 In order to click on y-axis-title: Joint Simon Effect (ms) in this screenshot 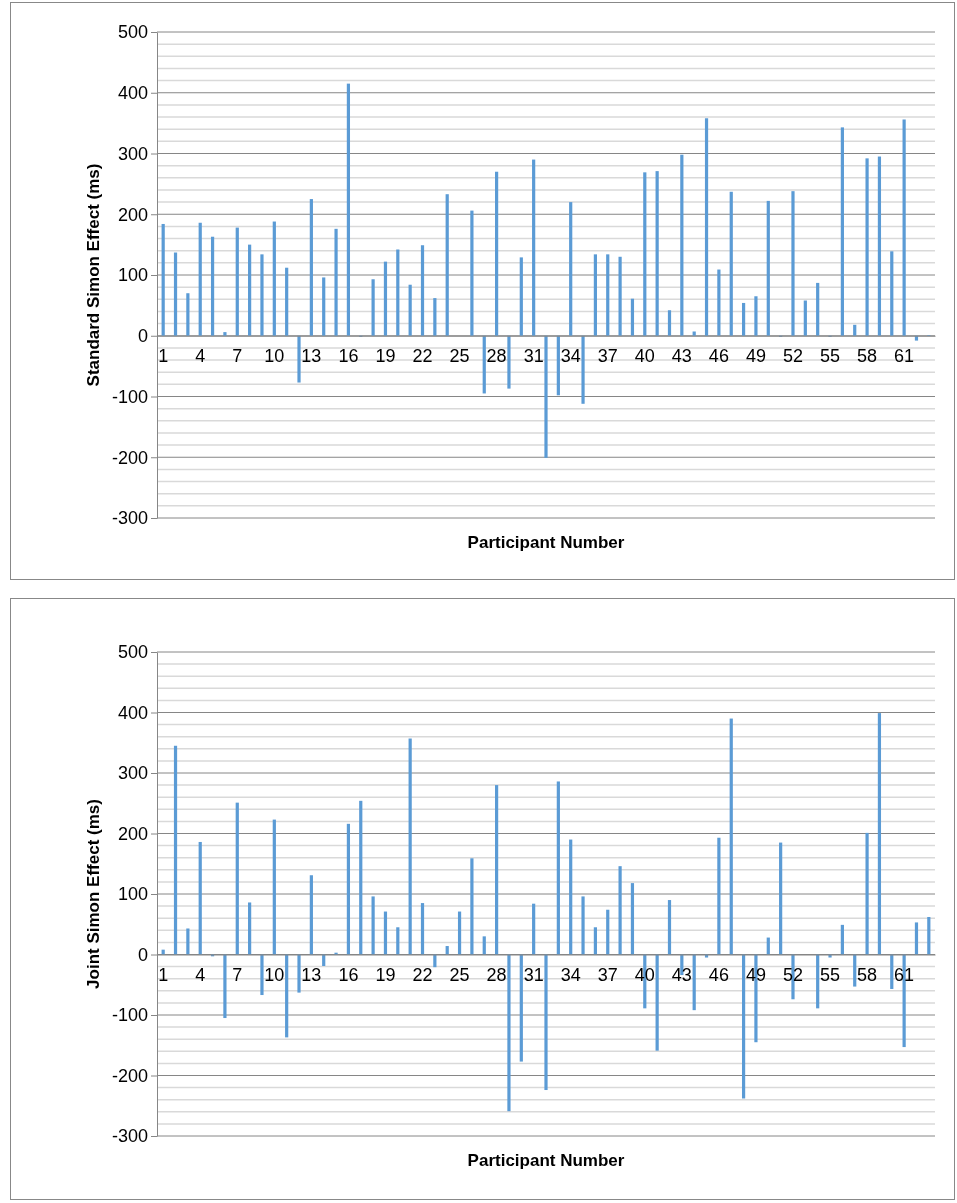, I will do `click(93, 894)`.